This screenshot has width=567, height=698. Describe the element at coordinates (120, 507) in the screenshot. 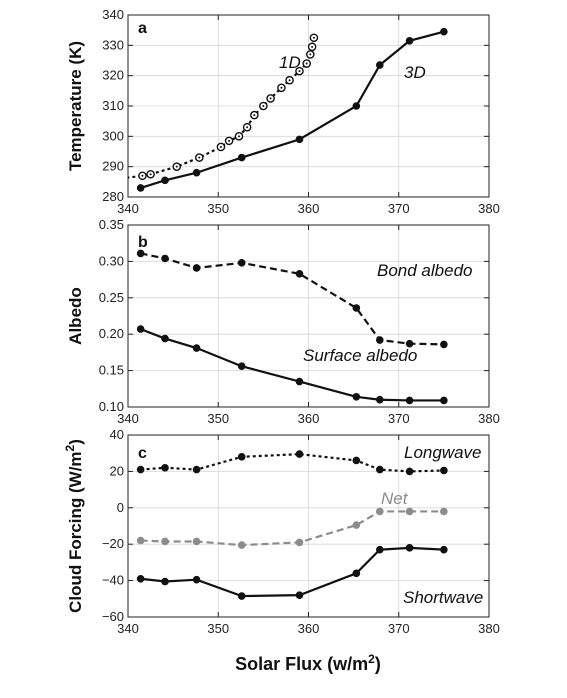

I see `y-tick-label: 0` at that location.